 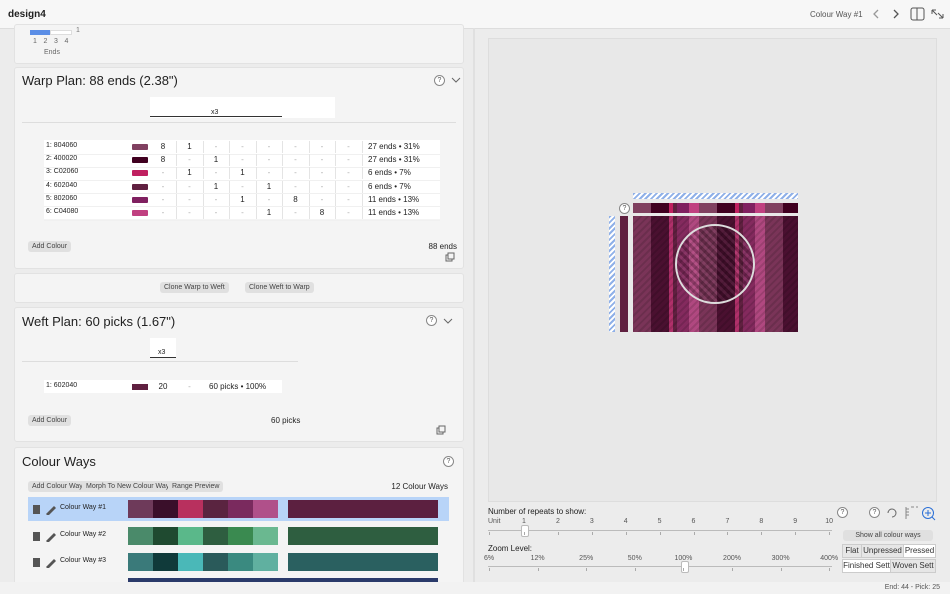 What do you see at coordinates (908, 14) in the screenshot?
I see `toolbar-icons` at bounding box center [908, 14].